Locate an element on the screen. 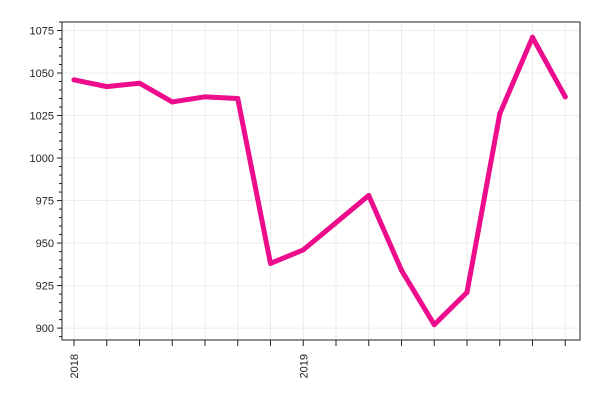 The image size is (600, 400). y-tick-label: 925 is located at coordinates (45, 287).